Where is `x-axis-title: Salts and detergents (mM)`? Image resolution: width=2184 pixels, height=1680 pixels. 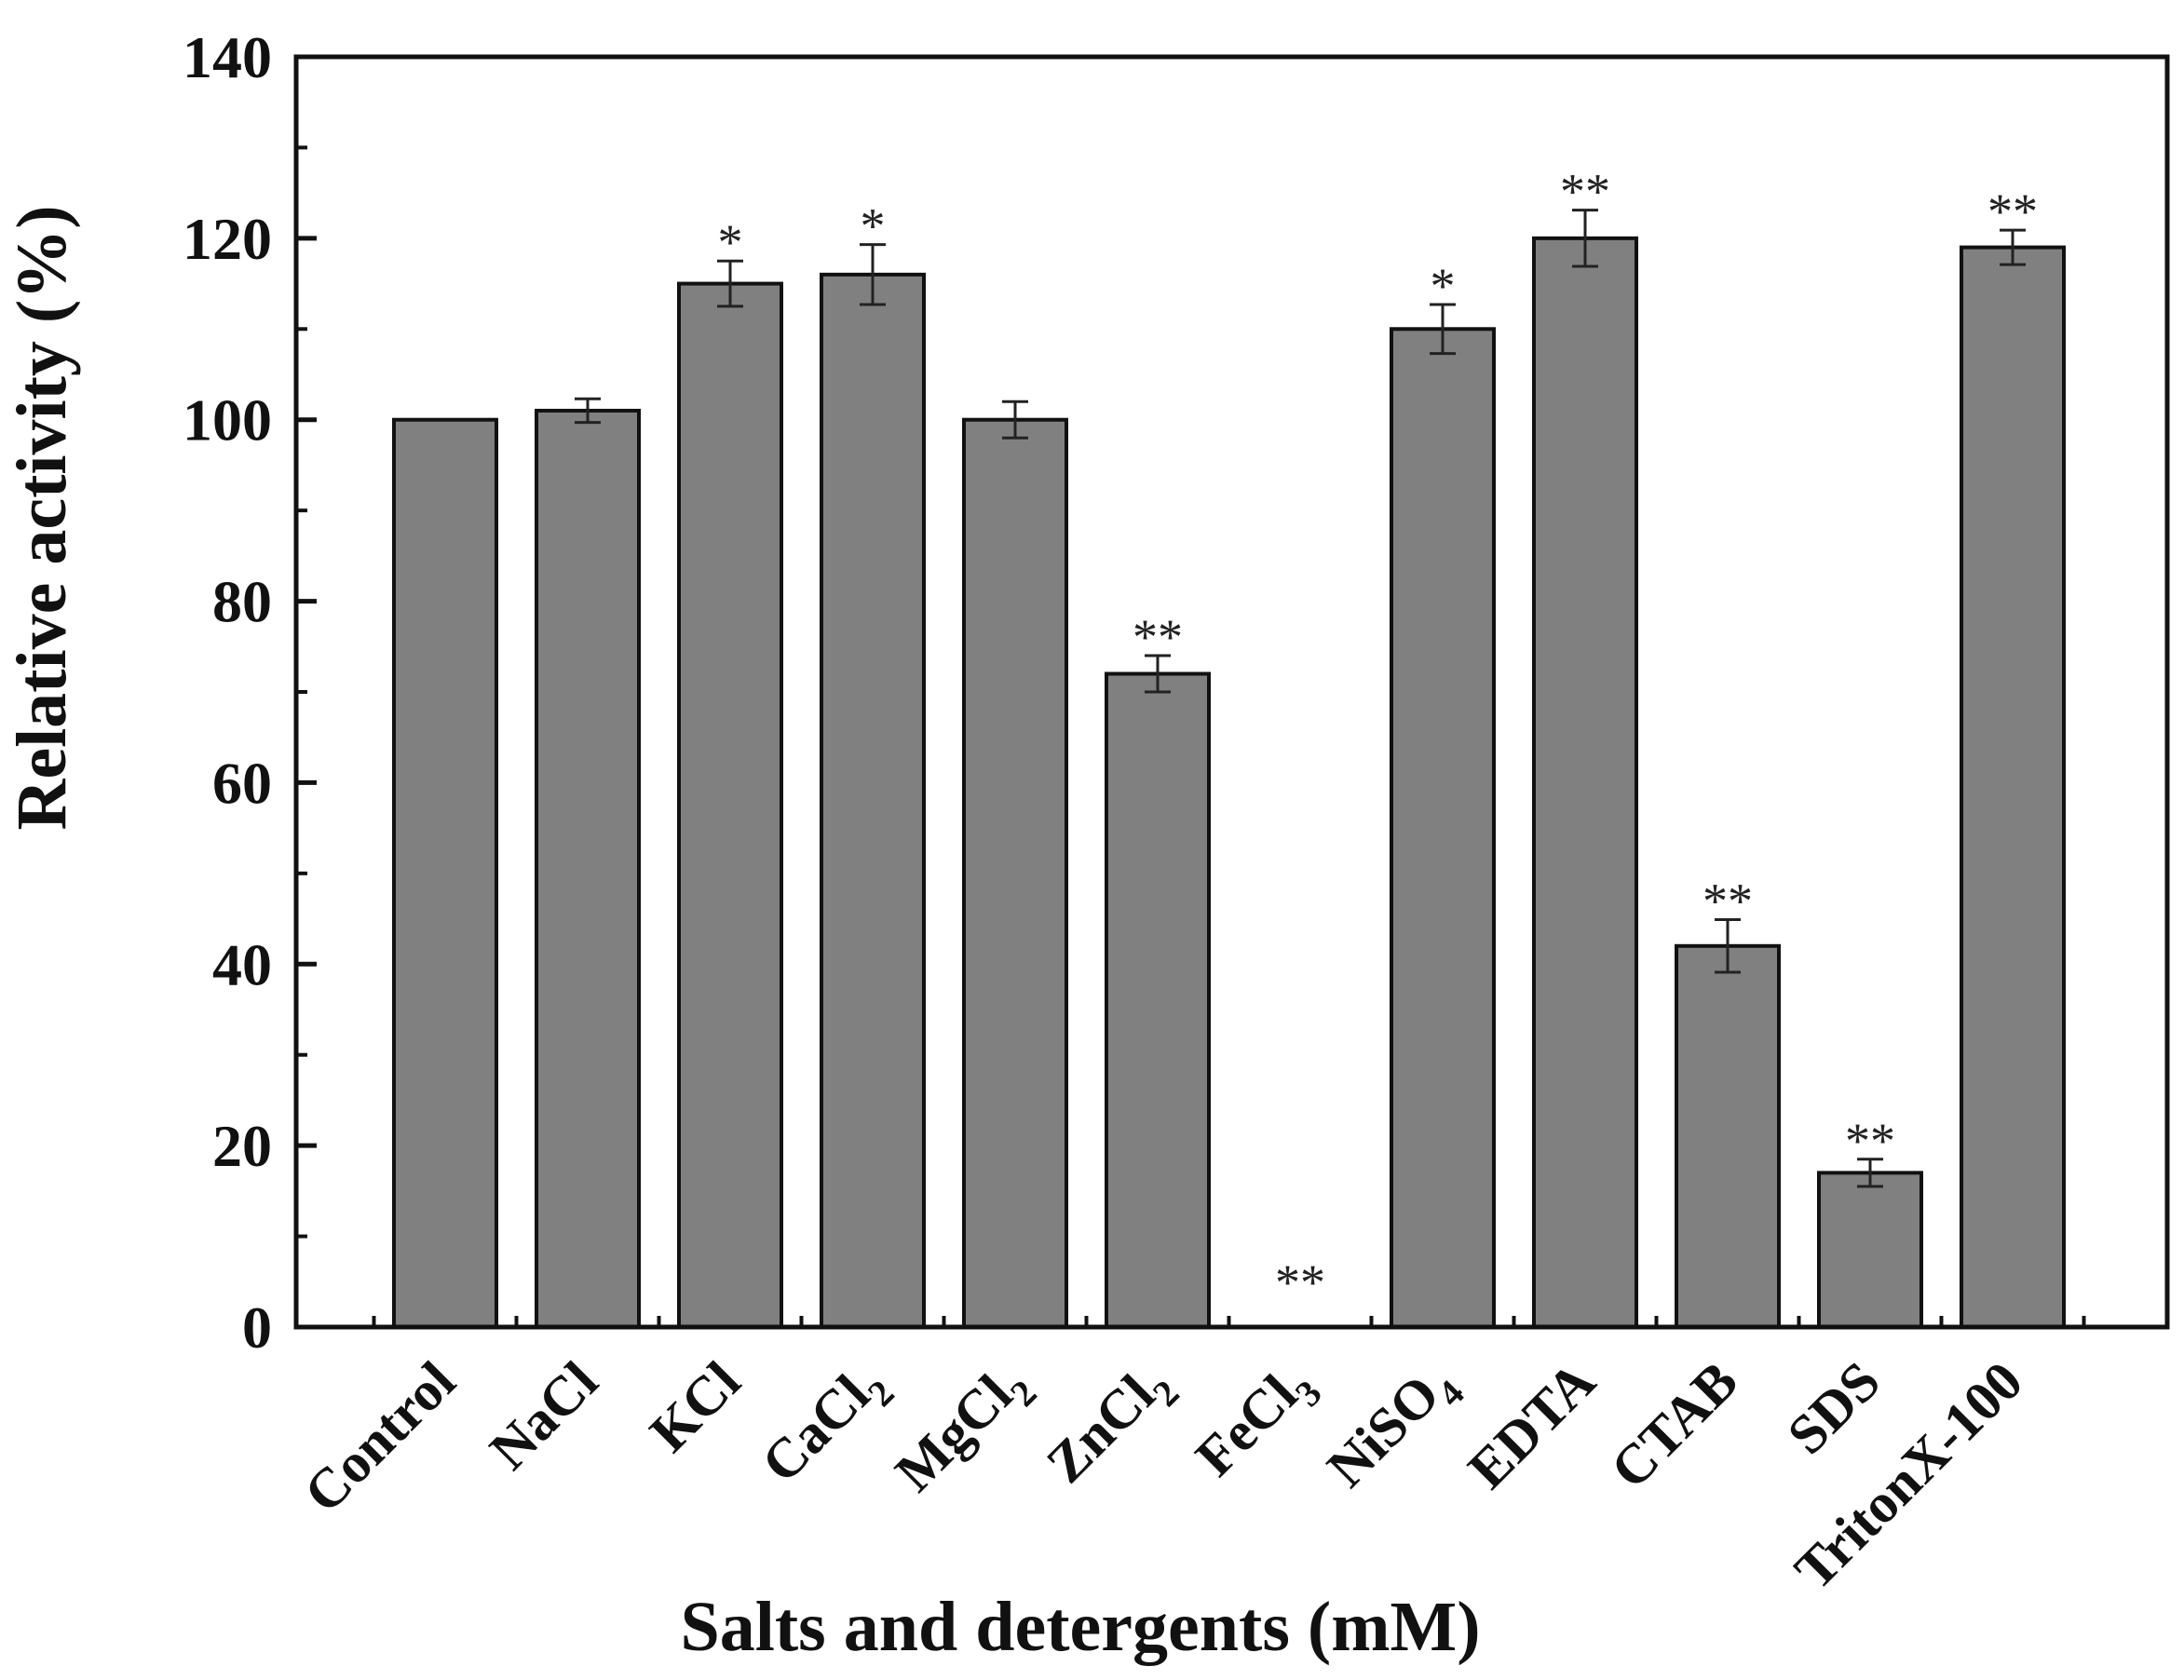
x-axis-title: Salts and detergents (mM) is located at coordinates (1080, 1627).